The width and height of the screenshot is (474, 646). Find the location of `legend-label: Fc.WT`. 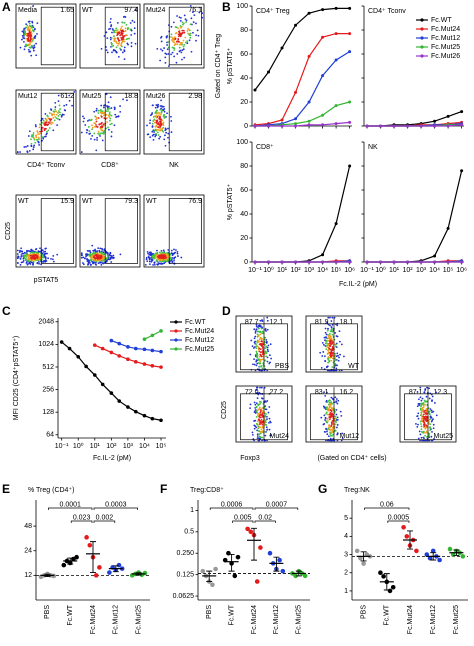

legend-label: Fc.WT is located at coordinates (195, 322).